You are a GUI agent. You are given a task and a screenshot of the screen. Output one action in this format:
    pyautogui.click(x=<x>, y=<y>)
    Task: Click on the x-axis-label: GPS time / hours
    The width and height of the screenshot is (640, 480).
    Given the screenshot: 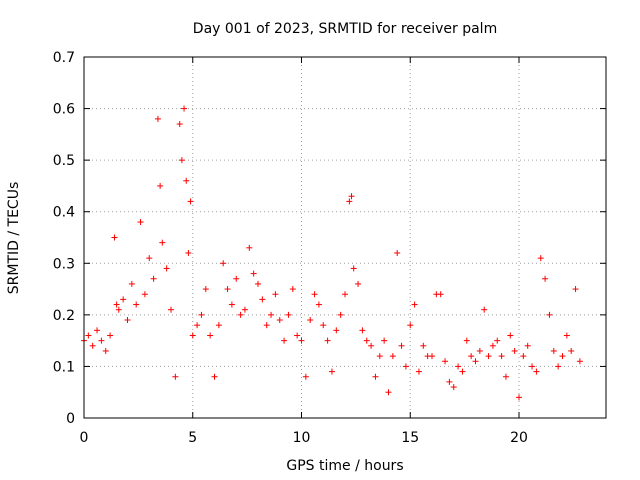 What is the action you would take?
    pyautogui.click(x=344, y=466)
    